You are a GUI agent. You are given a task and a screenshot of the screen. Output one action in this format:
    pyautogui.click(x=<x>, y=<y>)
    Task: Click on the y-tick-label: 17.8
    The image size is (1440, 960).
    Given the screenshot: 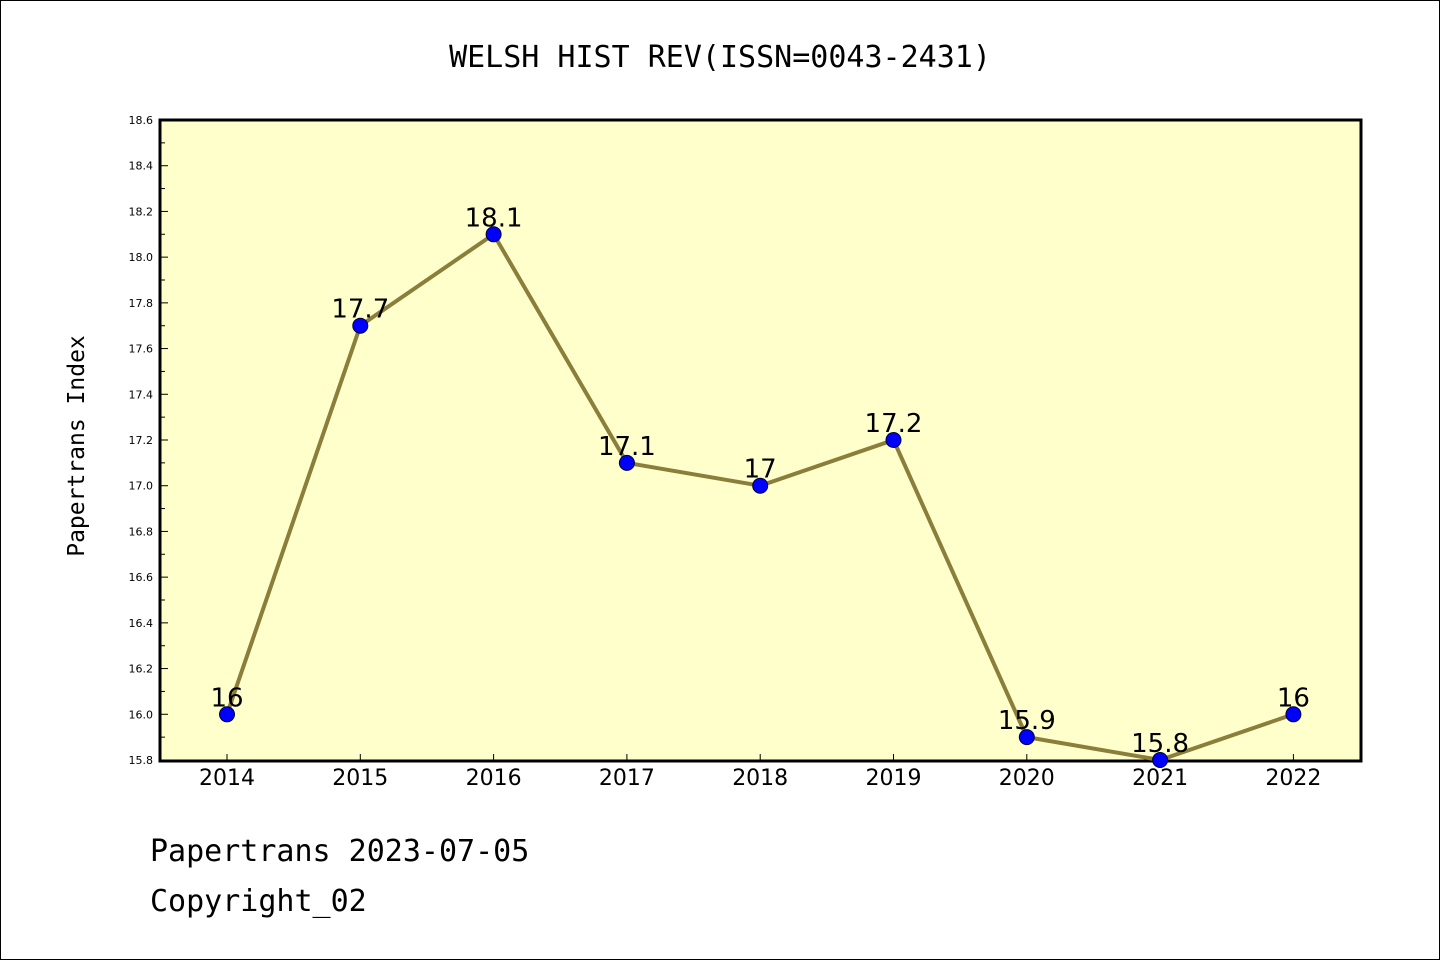 What is the action you would take?
    pyautogui.click(x=141, y=303)
    